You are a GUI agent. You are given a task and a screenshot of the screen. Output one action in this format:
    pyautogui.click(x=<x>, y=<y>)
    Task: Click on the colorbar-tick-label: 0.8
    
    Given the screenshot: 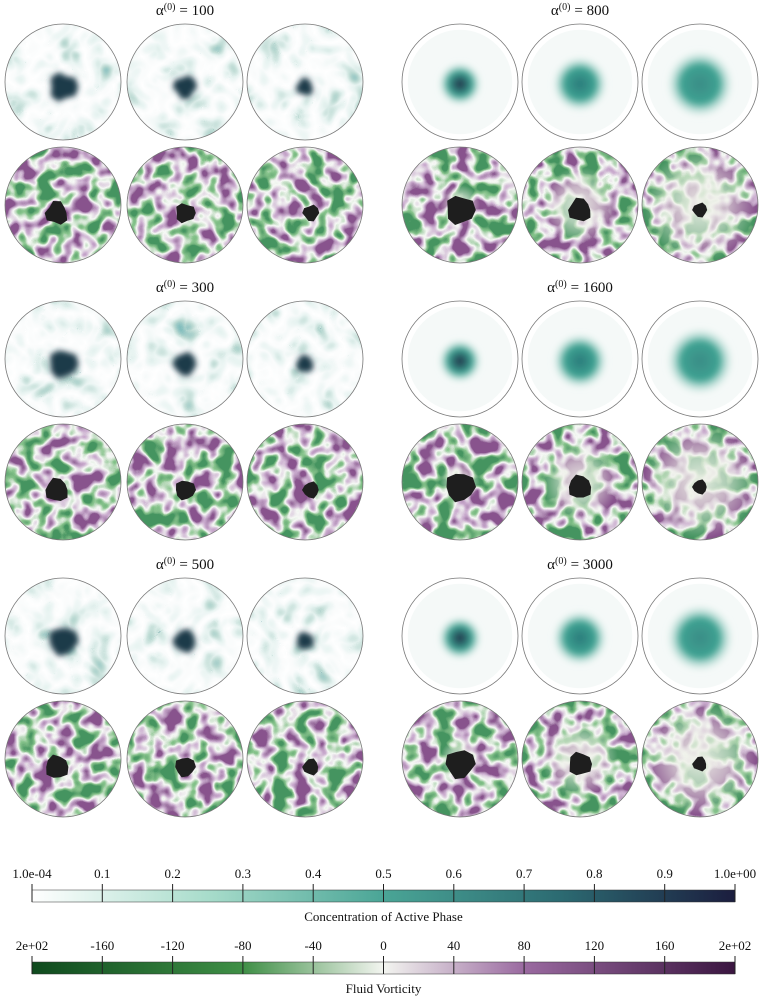 What is the action you would take?
    pyautogui.click(x=594, y=873)
    